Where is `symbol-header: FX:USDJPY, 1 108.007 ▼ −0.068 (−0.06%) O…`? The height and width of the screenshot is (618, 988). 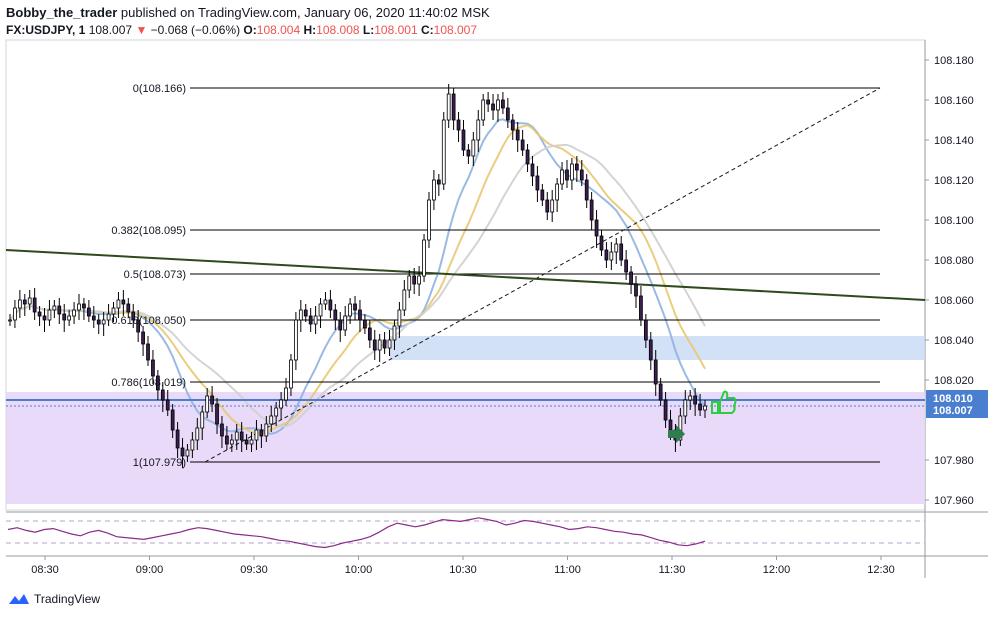
symbol-header: FX:USDJPY, 1 108.007 ▼ −0.068 (−0.06%) O… is located at coordinates (241, 30).